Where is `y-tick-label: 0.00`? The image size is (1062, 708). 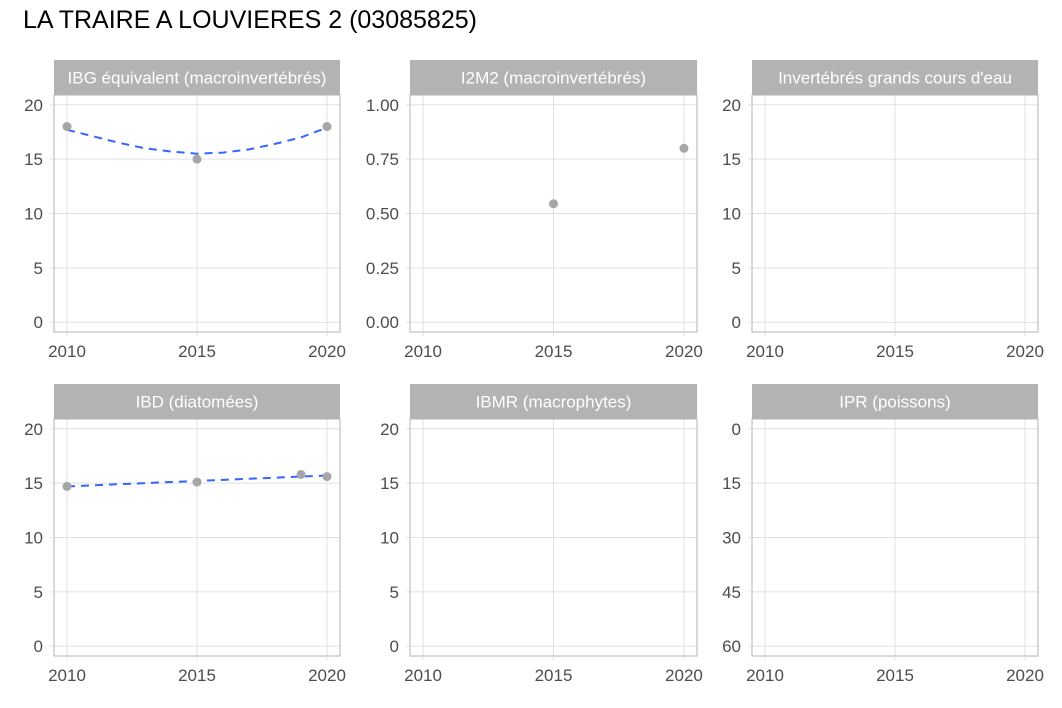 y-tick-label: 0.00 is located at coordinates (382, 322).